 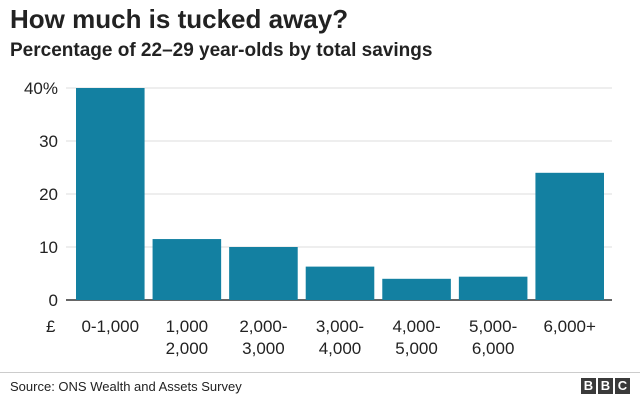 I want to click on currency-symbol: £, so click(x=51, y=326).